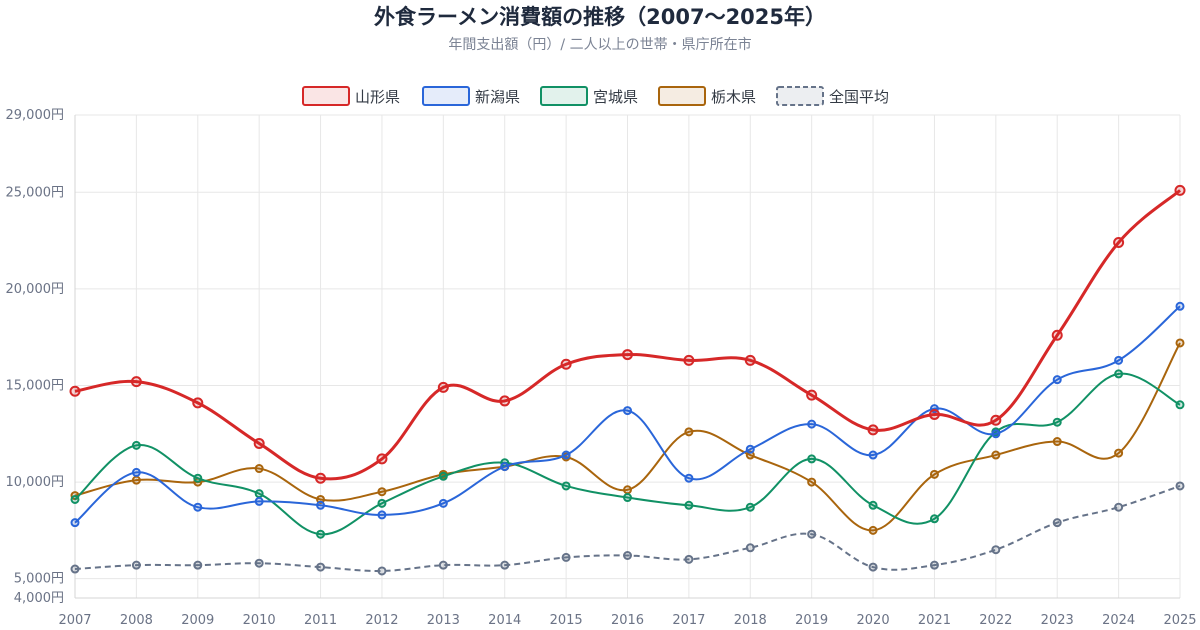 The height and width of the screenshot is (630, 1200). Describe the element at coordinates (351, 96) in the screenshot. I see `legend-item: 山形県` at that location.